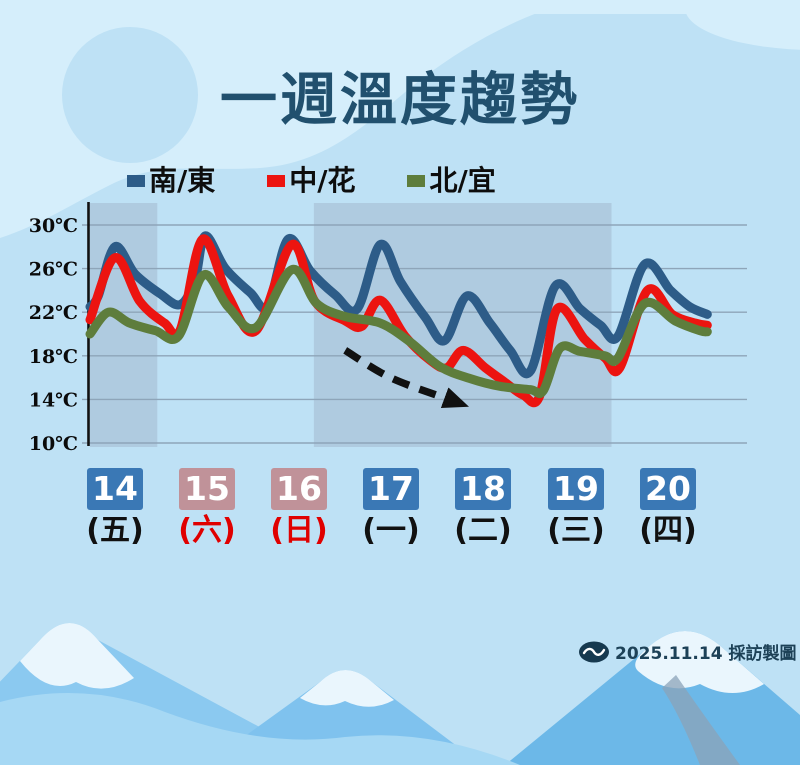 This screenshot has height=765, width=800. What do you see at coordinates (53, 313) in the screenshot?
I see `y-tick-label-22: 22℃` at bounding box center [53, 313].